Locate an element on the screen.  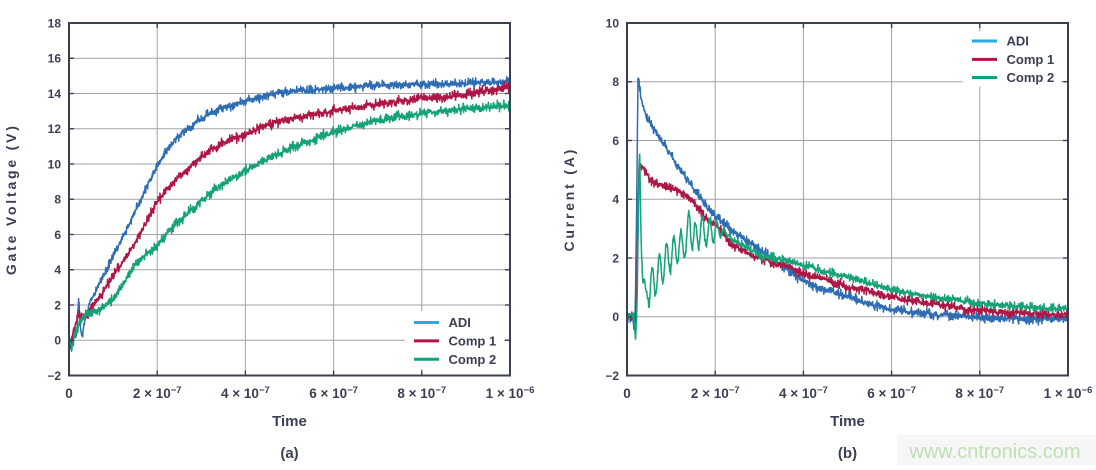
svg-text: 18 is located at coordinates (55, 23).